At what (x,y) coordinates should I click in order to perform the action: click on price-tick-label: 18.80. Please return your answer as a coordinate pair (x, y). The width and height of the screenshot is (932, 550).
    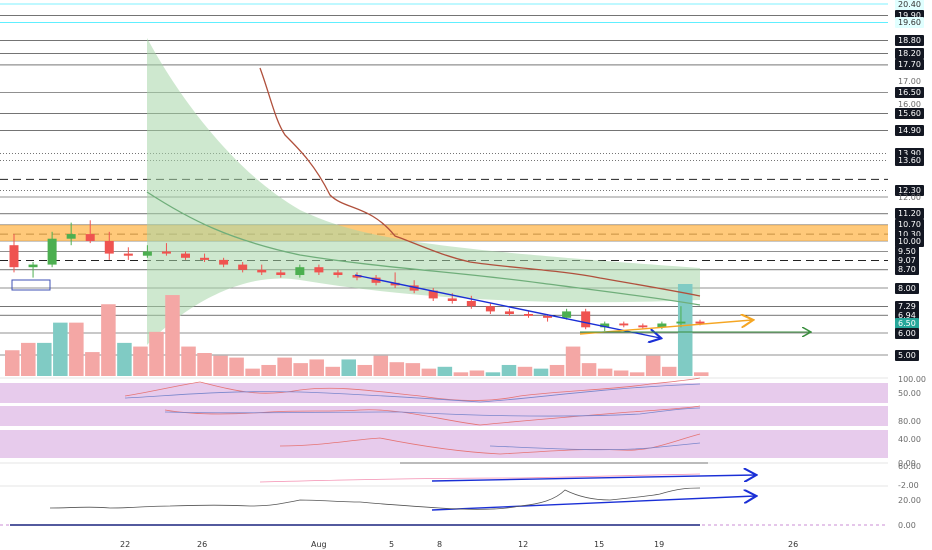
    Looking at the image, I should click on (909, 40).